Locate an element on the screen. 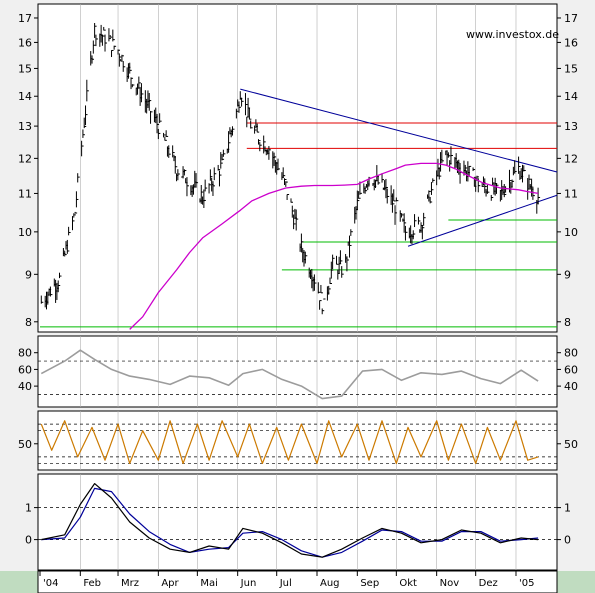  uptrend-line is located at coordinates (482, 220).